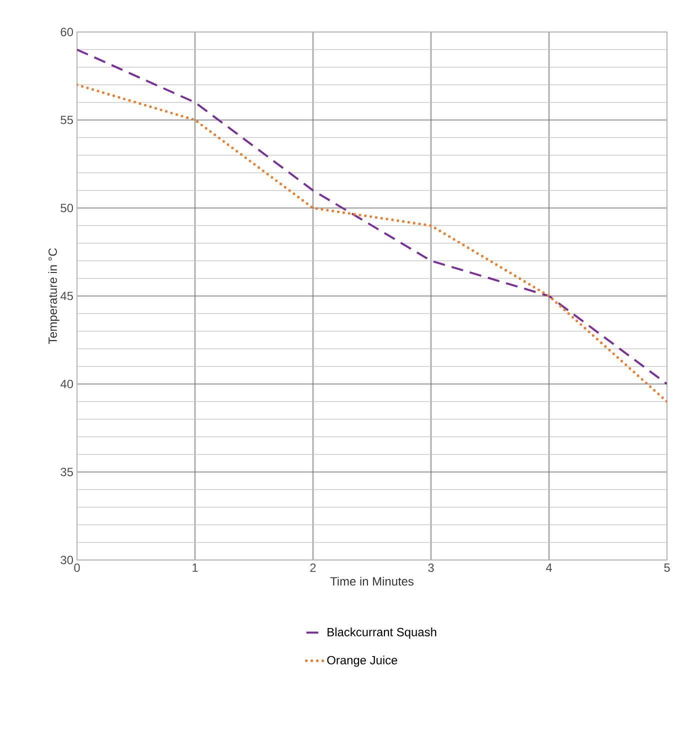 The width and height of the screenshot is (674, 742). I want to click on y-tick-label: 30, so click(67, 560).